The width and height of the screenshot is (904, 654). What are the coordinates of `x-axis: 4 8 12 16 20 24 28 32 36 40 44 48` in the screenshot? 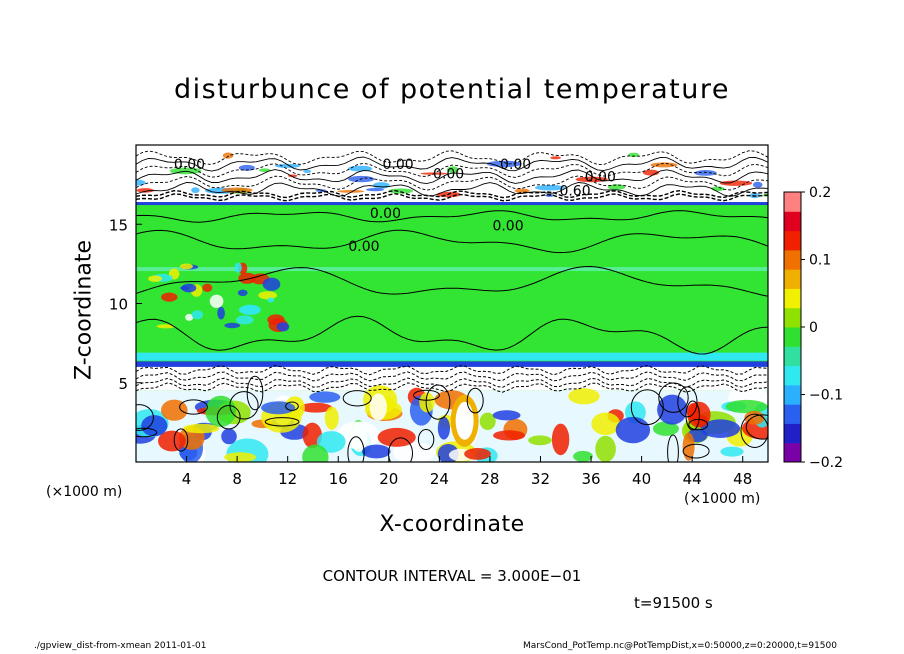 It's located at (467, 472).